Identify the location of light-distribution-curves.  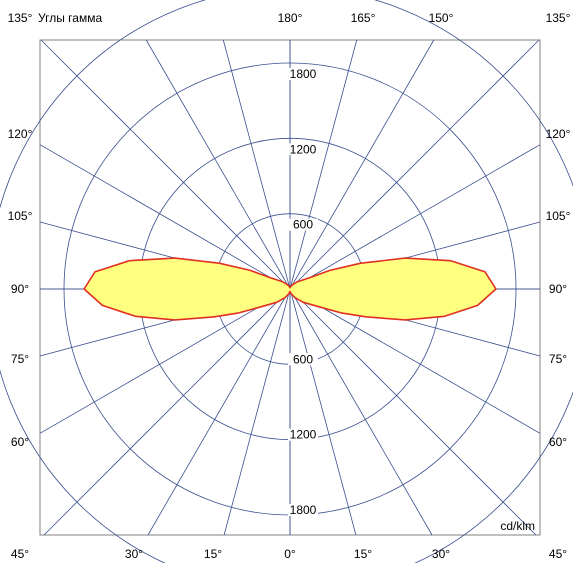
(290, 289).